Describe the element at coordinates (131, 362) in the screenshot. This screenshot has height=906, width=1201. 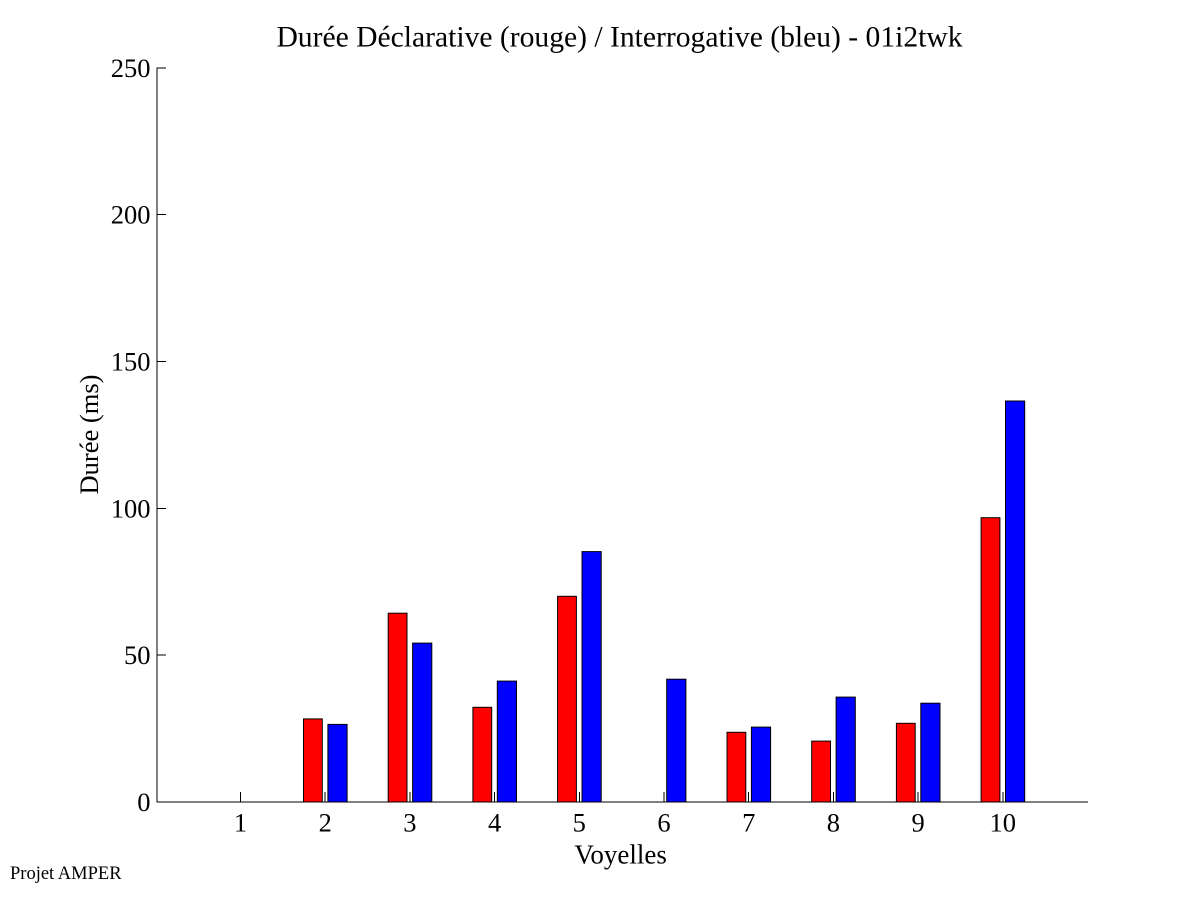
I see `svg-text: 150` at that location.